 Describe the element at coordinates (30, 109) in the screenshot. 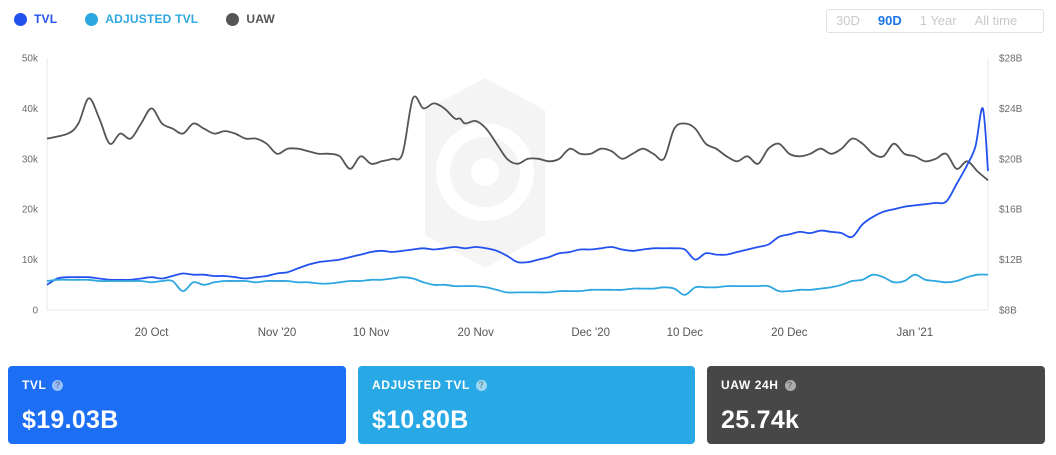

I see `left-axis-tick-label: 40k` at that location.